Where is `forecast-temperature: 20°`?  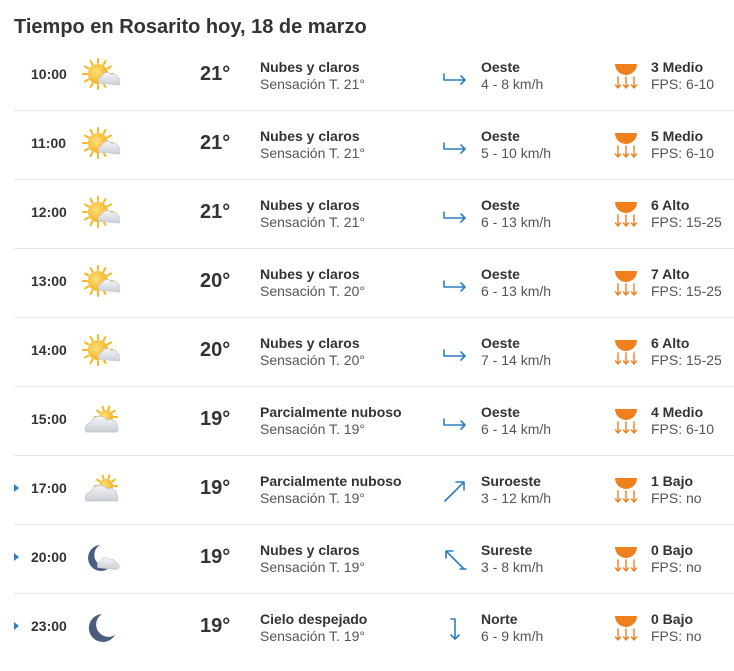
forecast-temperature: 20° is located at coordinates (215, 350).